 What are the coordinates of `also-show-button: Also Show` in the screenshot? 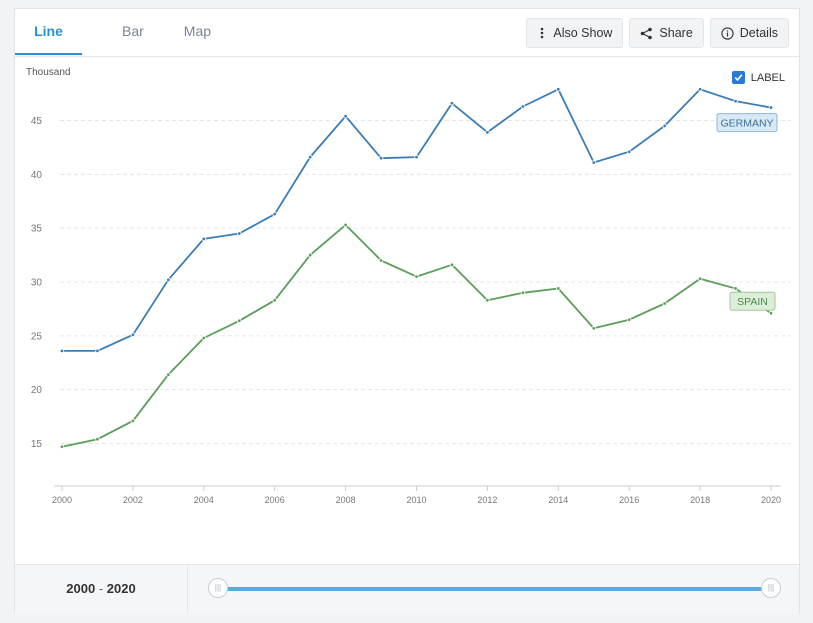 It's located at (575, 33).